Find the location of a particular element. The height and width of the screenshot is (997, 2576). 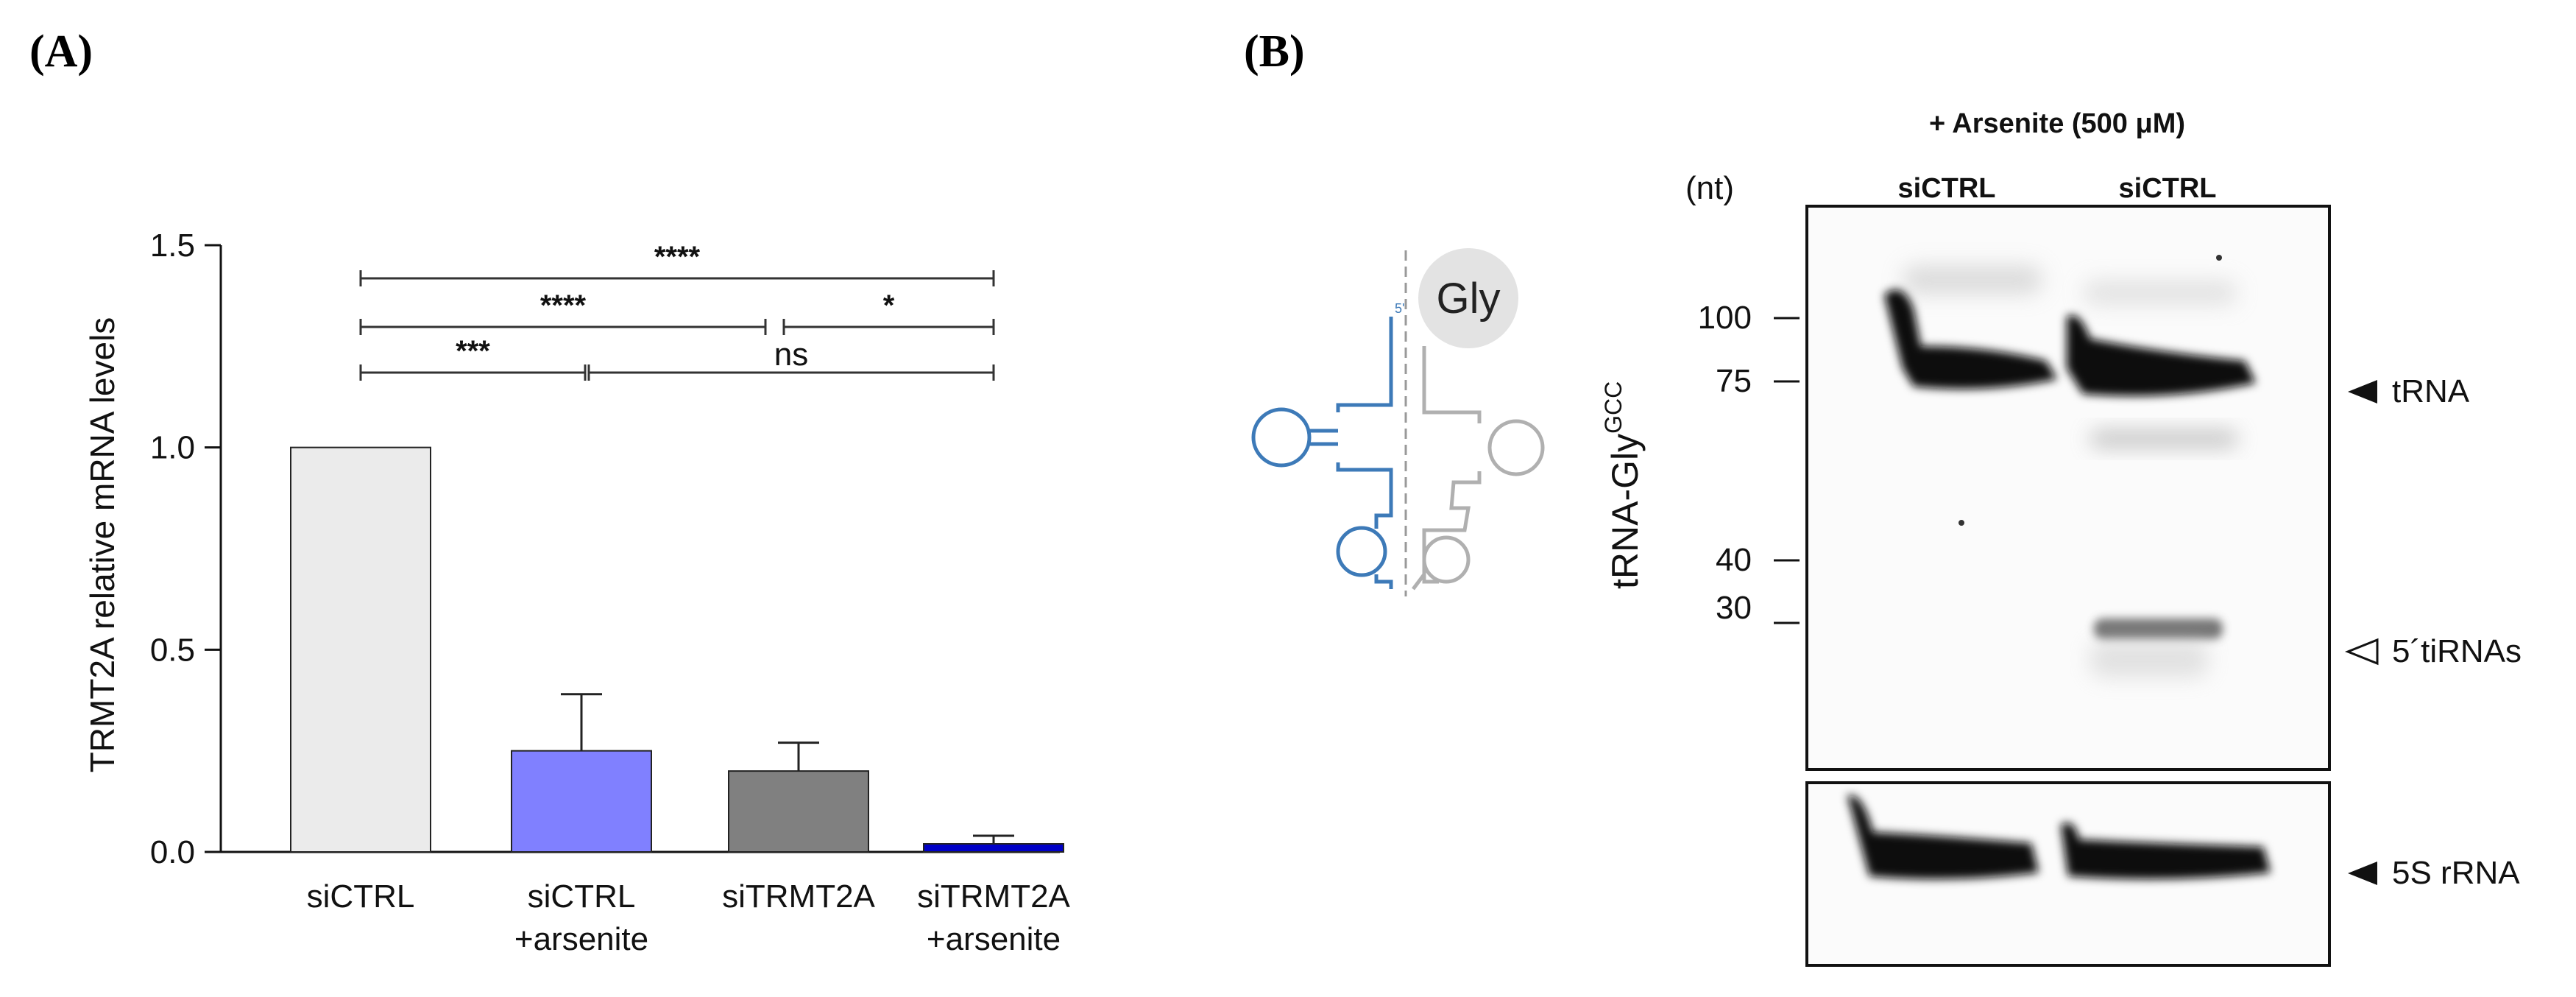

x-label-line2-3: +arsenite is located at coordinates (994, 939).